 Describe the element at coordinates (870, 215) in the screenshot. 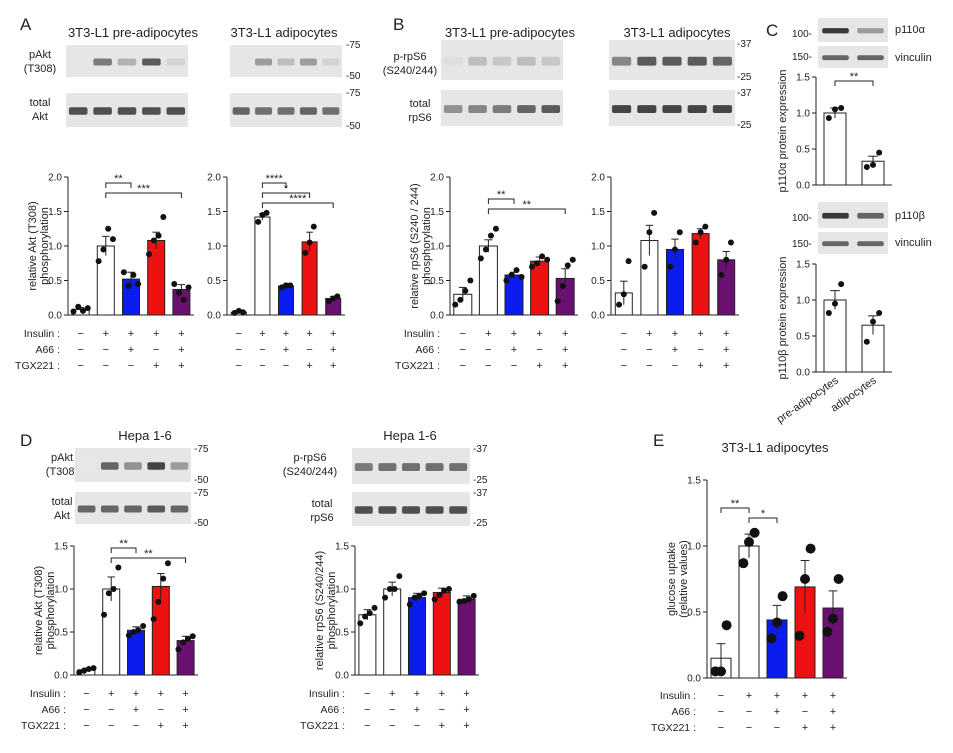

I see `blot-p110b-band` at that location.